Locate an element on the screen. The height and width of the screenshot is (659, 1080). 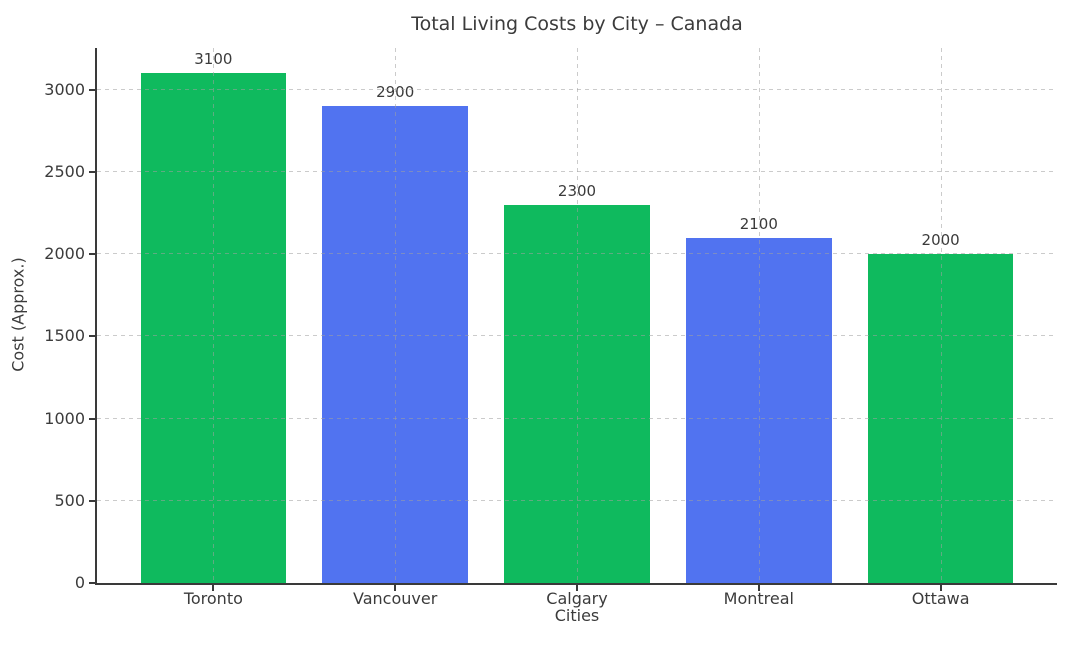
y-tick-label: 2000 is located at coordinates (64, 254).